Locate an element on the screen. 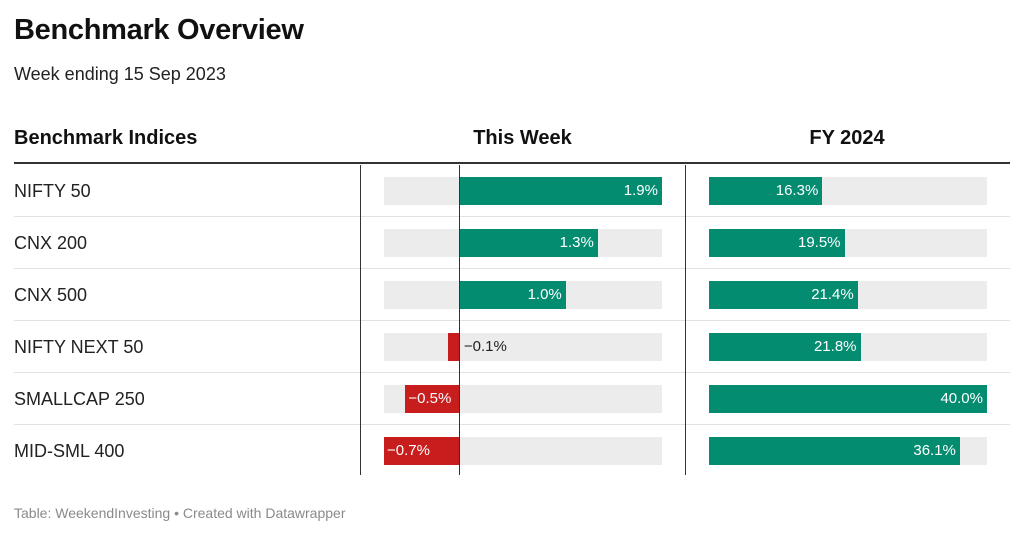  fy-bar-track: 19.5% is located at coordinates (848, 243).